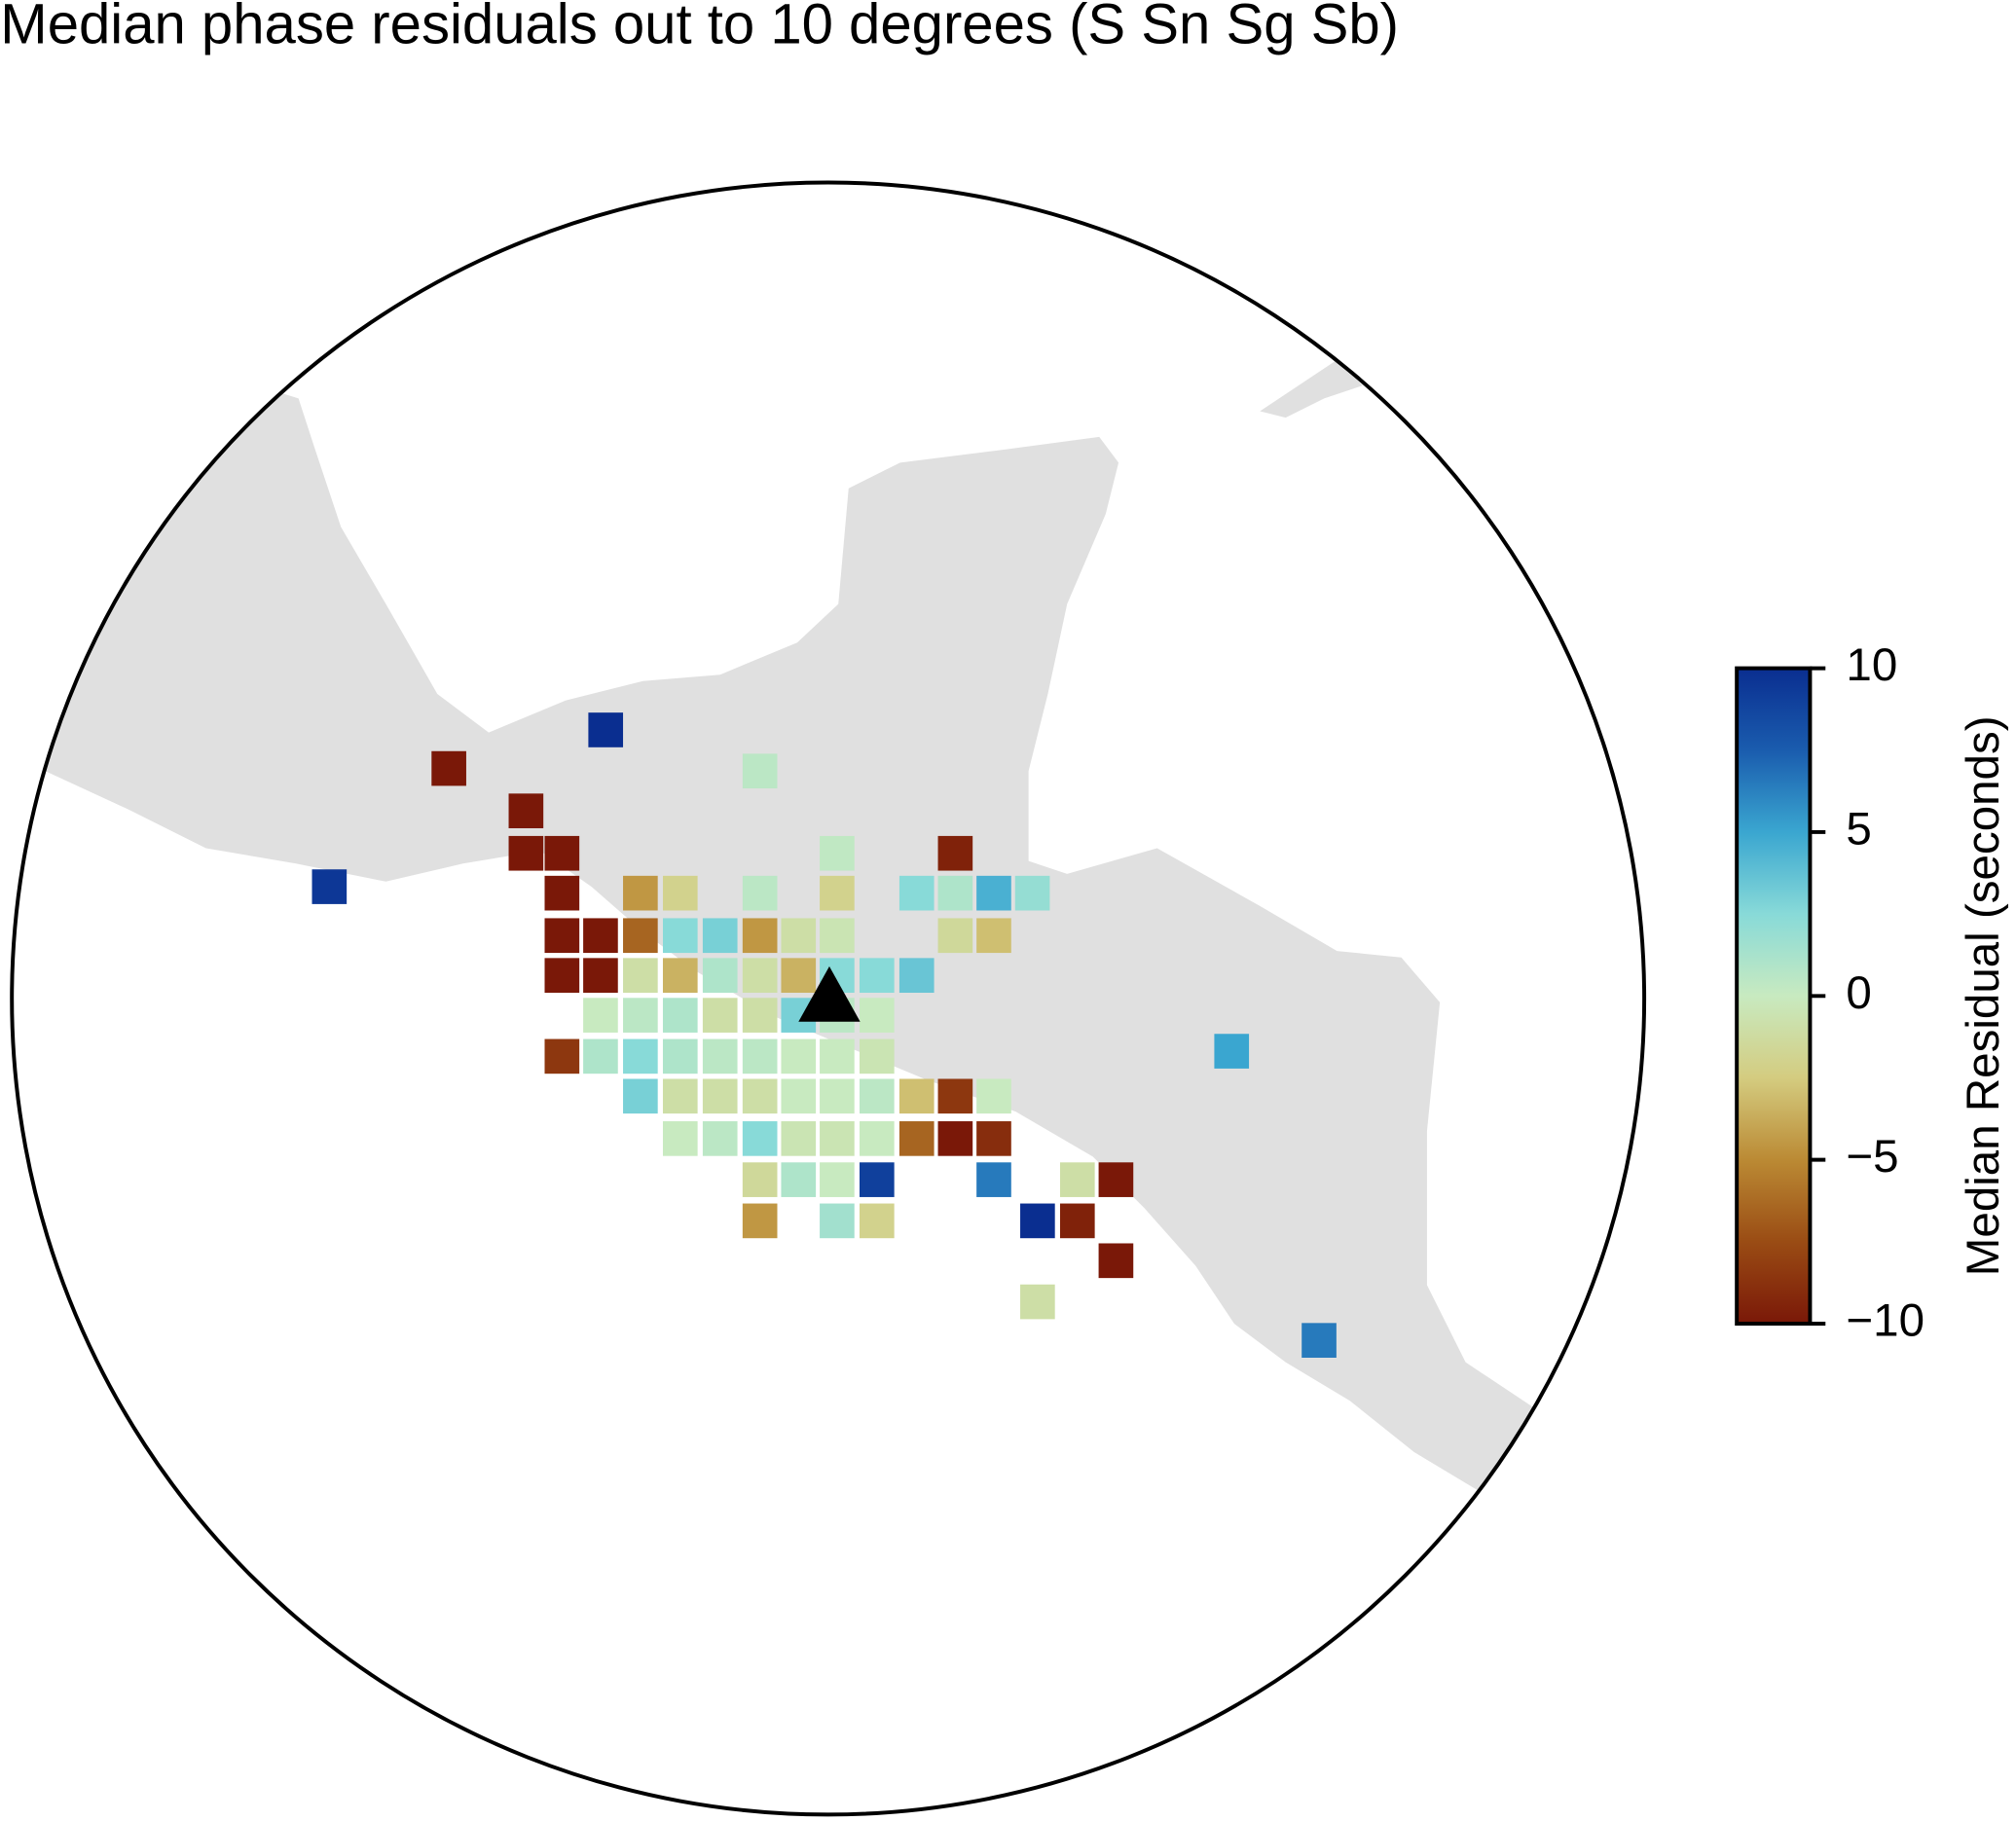  I want to click on colorbar-tick-label: 5, so click(1858, 830).